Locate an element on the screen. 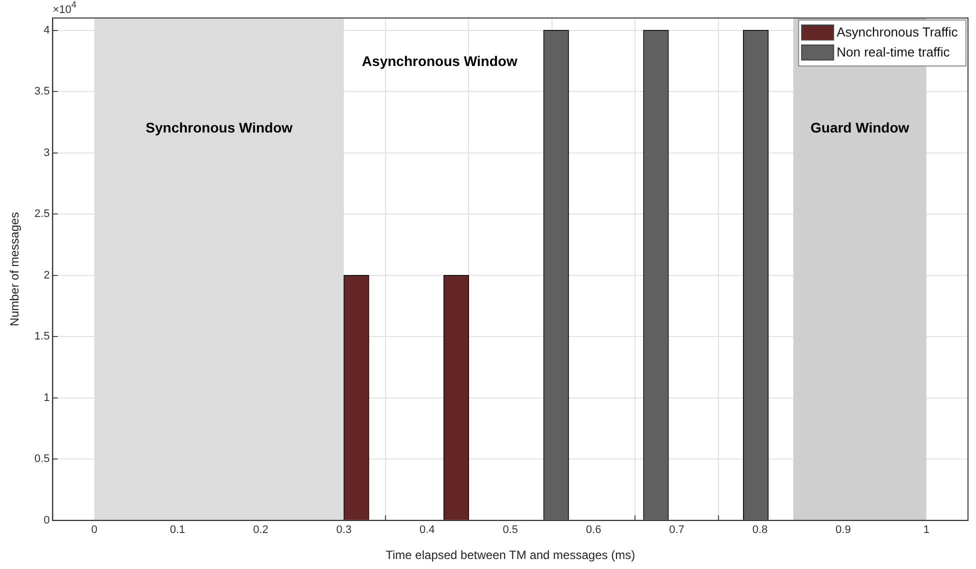 The width and height of the screenshot is (976, 569). y-tick-label: 1 is located at coordinates (47, 398).